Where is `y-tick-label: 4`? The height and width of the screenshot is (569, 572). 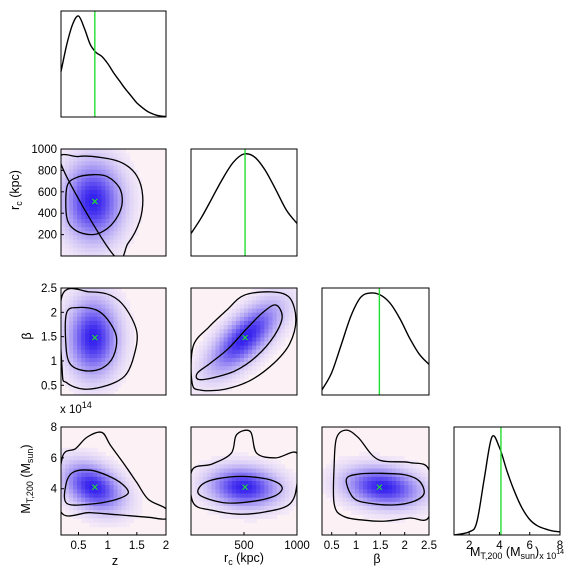 y-tick-label: 4 is located at coordinates (54, 490).